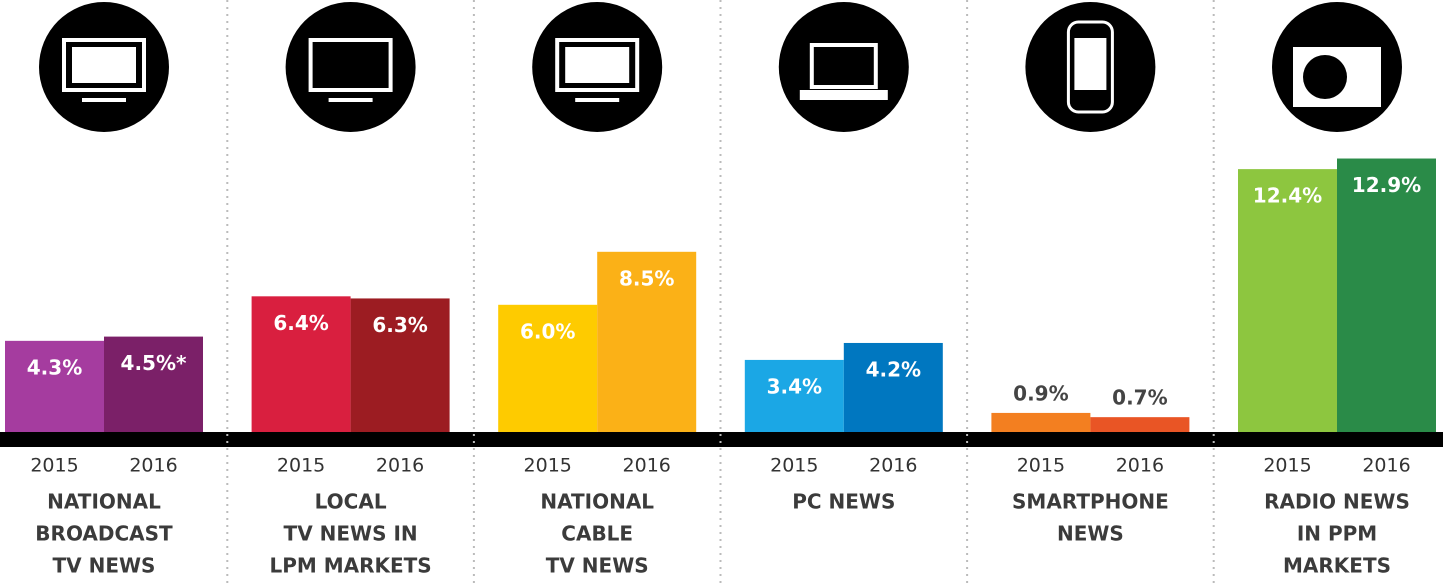 The image size is (1443, 584). I want to click on category-label: LPM MARKETS, so click(350, 566).